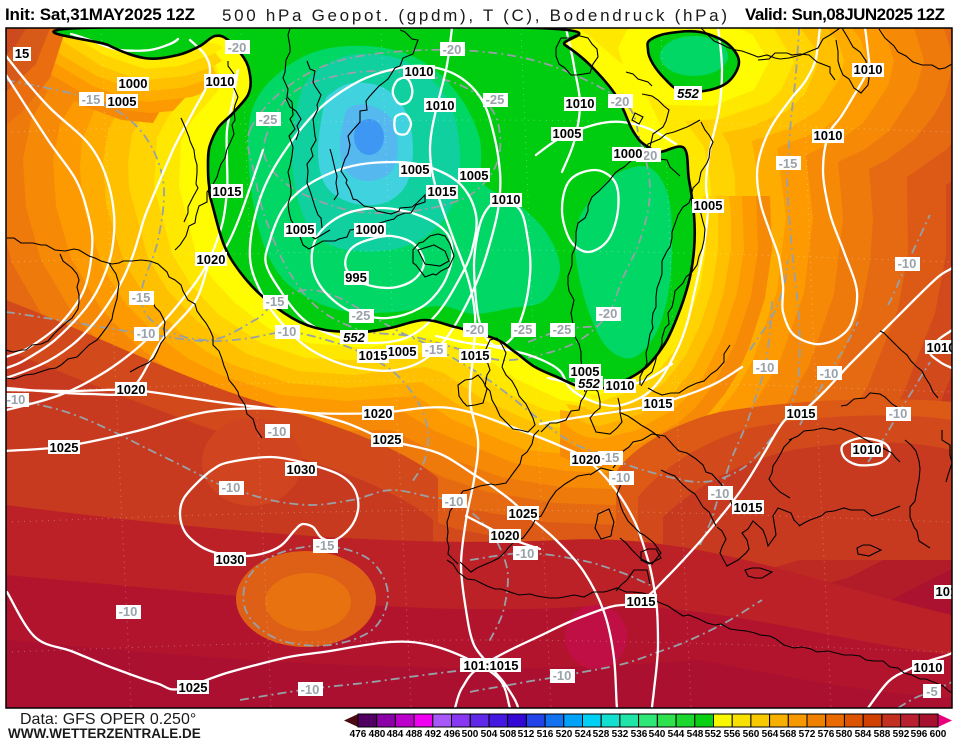 The width and height of the screenshot is (959, 741). What do you see at coordinates (104, 733) in the screenshot?
I see `svg-text: WWW.WETTERZENTRALE.DE` at bounding box center [104, 733].